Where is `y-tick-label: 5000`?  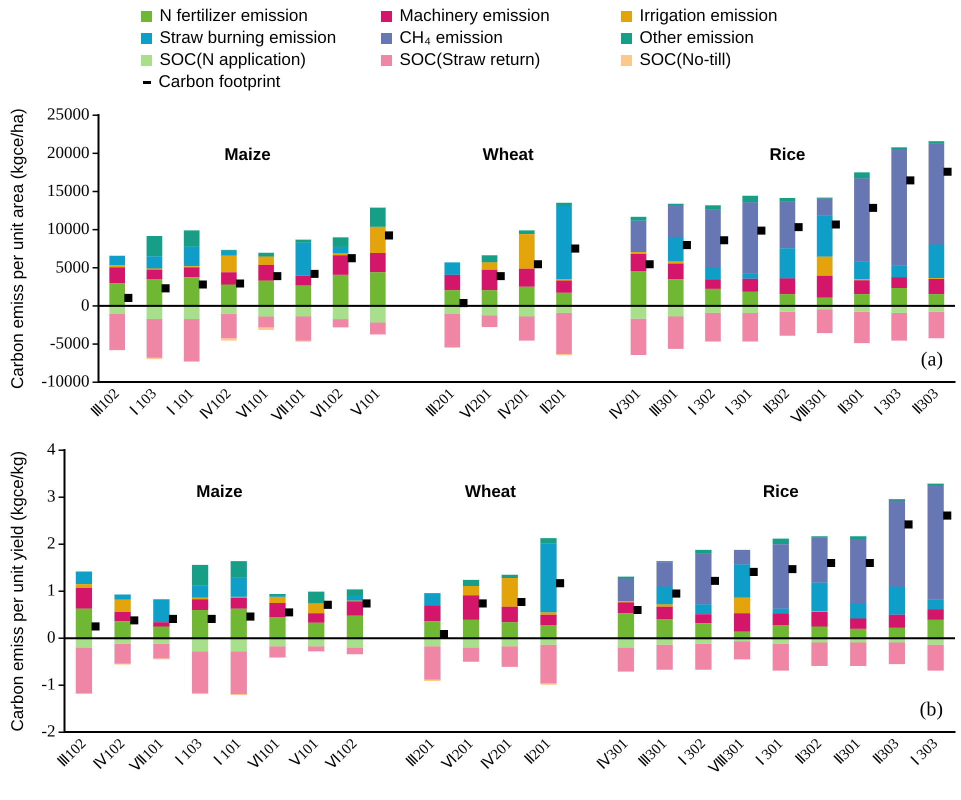 y-tick-label: 5000 is located at coordinates (73, 266).